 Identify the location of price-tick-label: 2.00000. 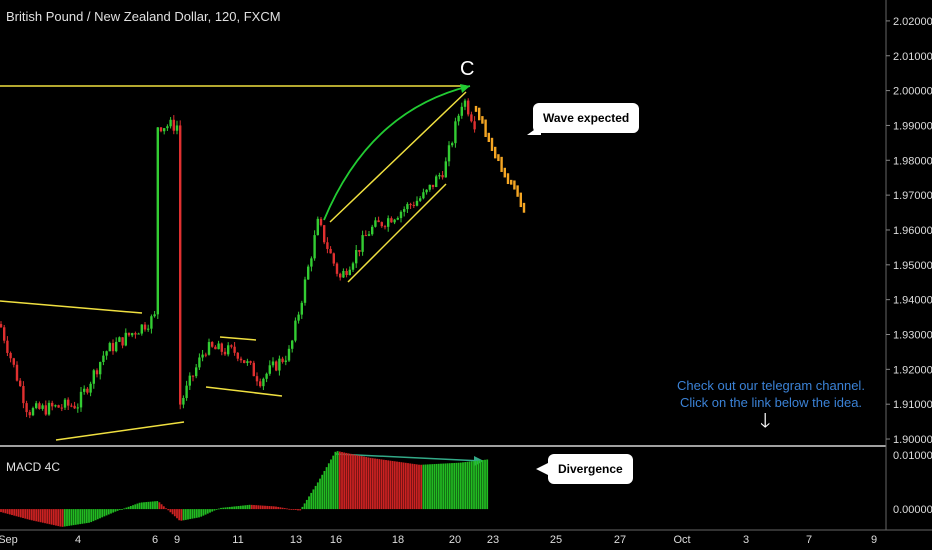
(912, 92).